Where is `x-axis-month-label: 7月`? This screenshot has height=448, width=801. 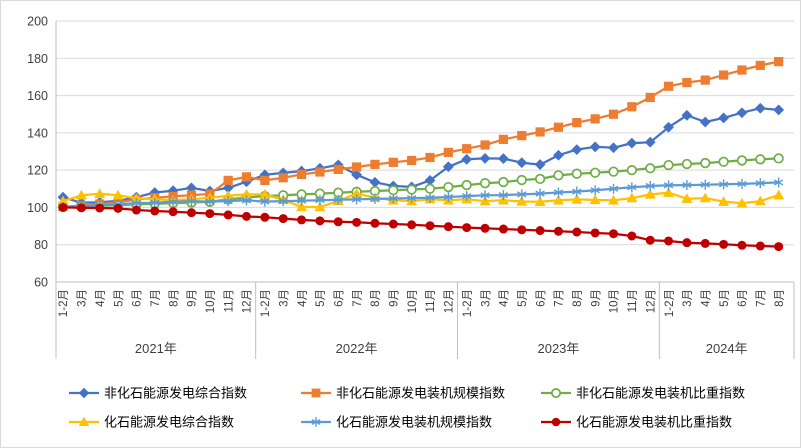
x-axis-month-label: 7月 is located at coordinates (156, 298).